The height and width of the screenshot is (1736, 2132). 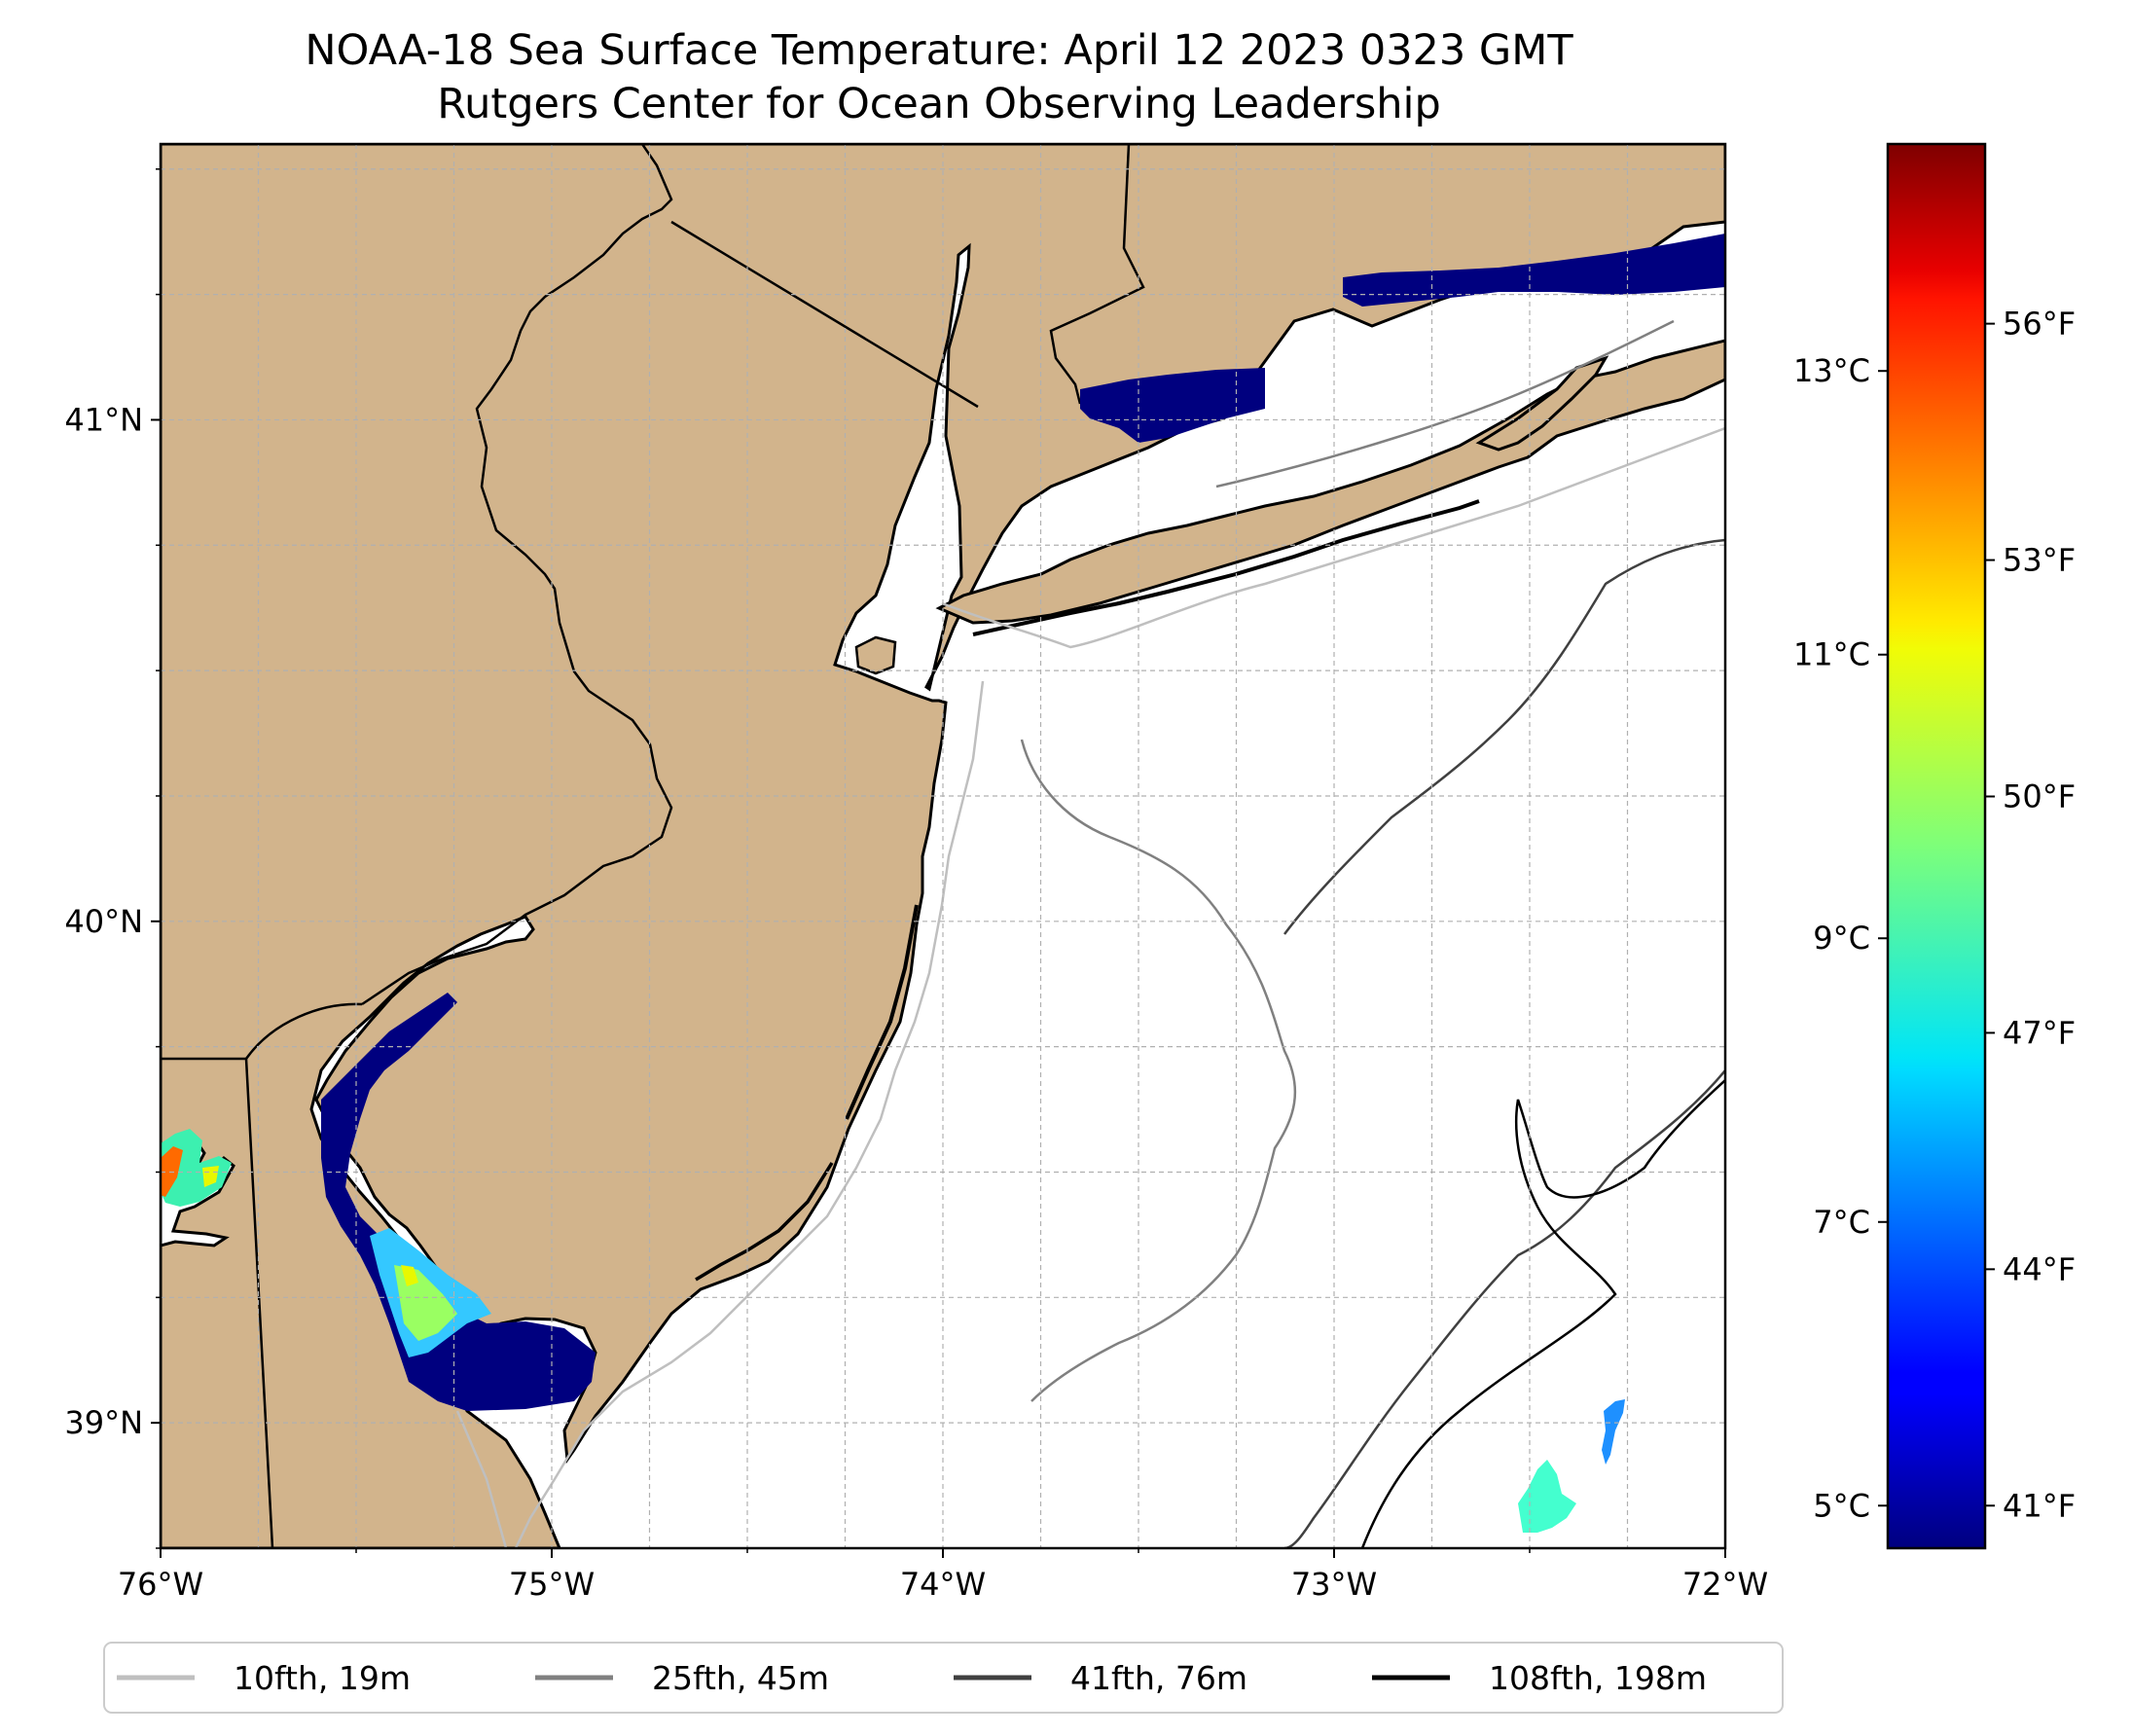 I want to click on lat-tick-label: 40°N, so click(x=103, y=922).